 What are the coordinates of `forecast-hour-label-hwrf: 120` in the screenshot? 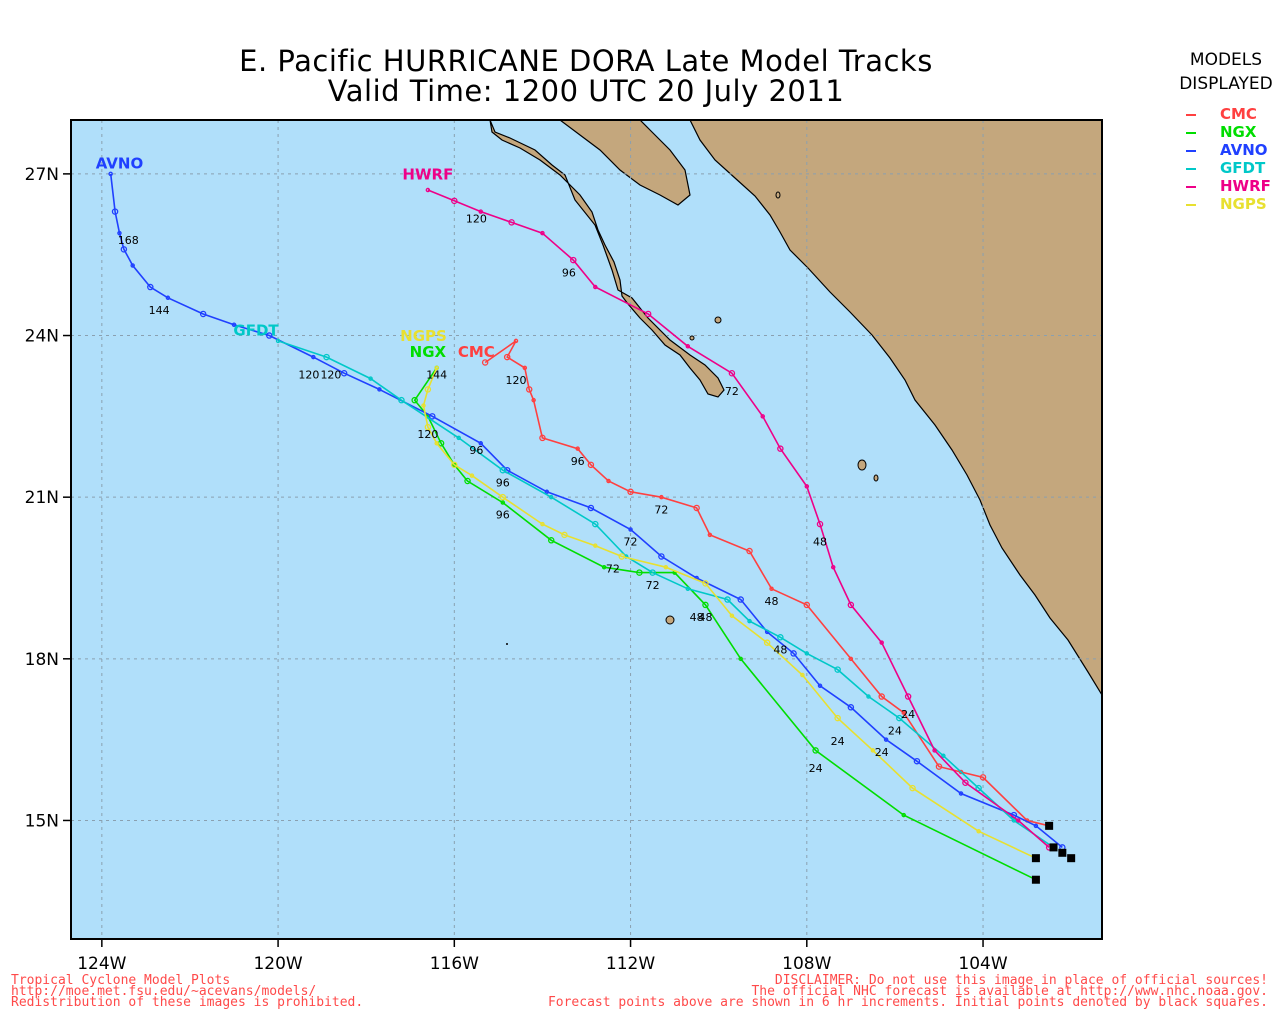 It's located at (476, 218).